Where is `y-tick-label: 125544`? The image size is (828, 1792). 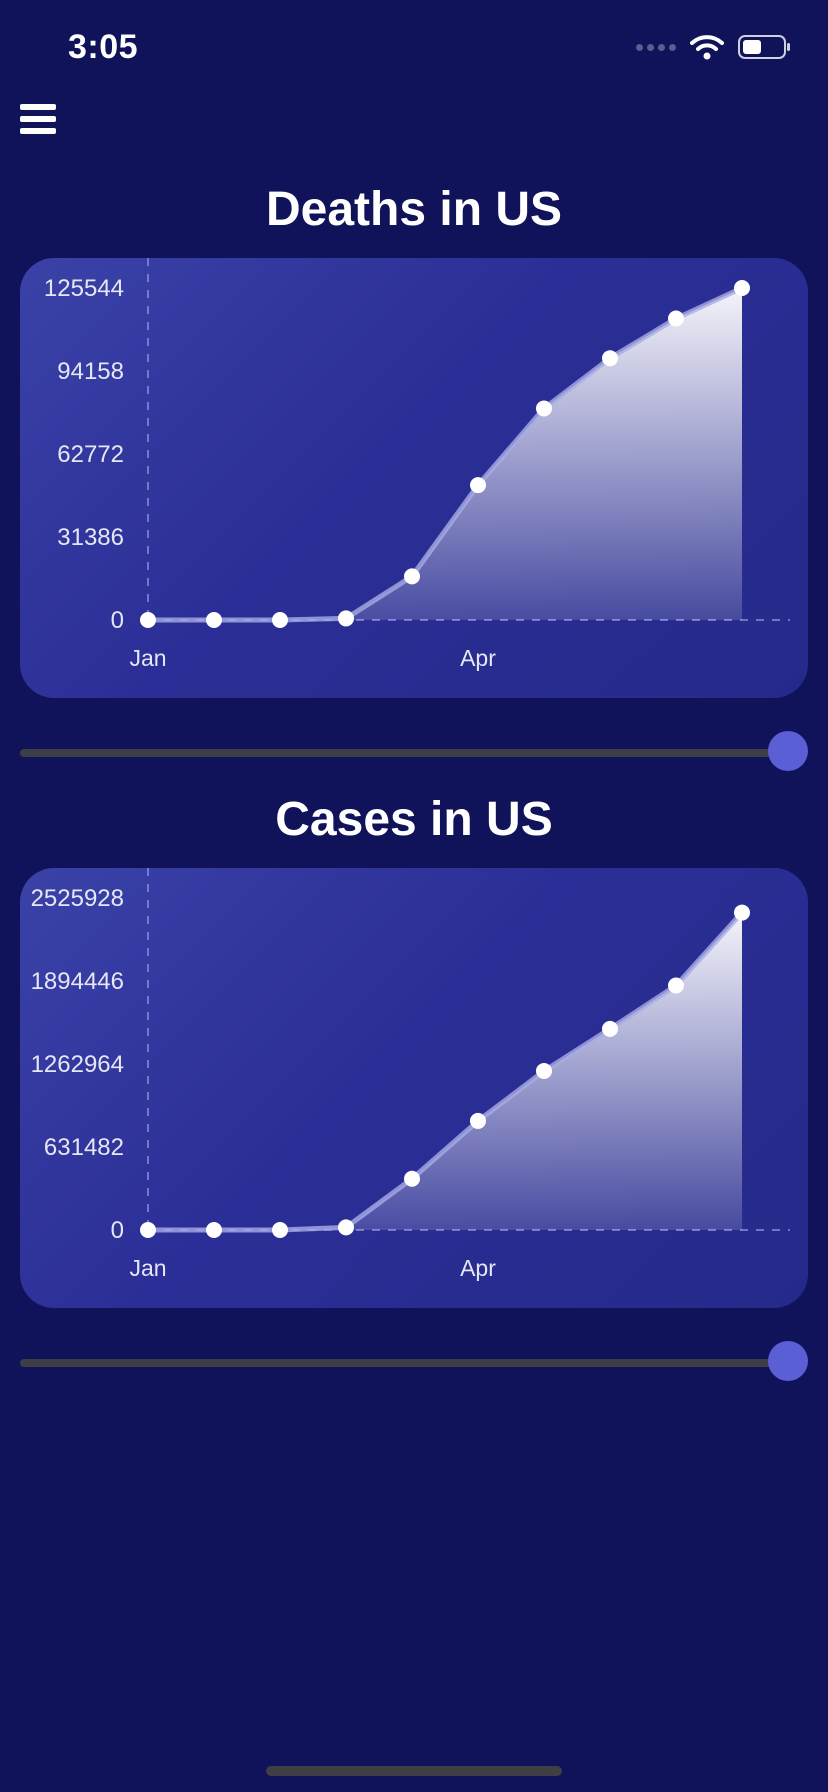 y-tick-label: 125544 is located at coordinates (84, 288).